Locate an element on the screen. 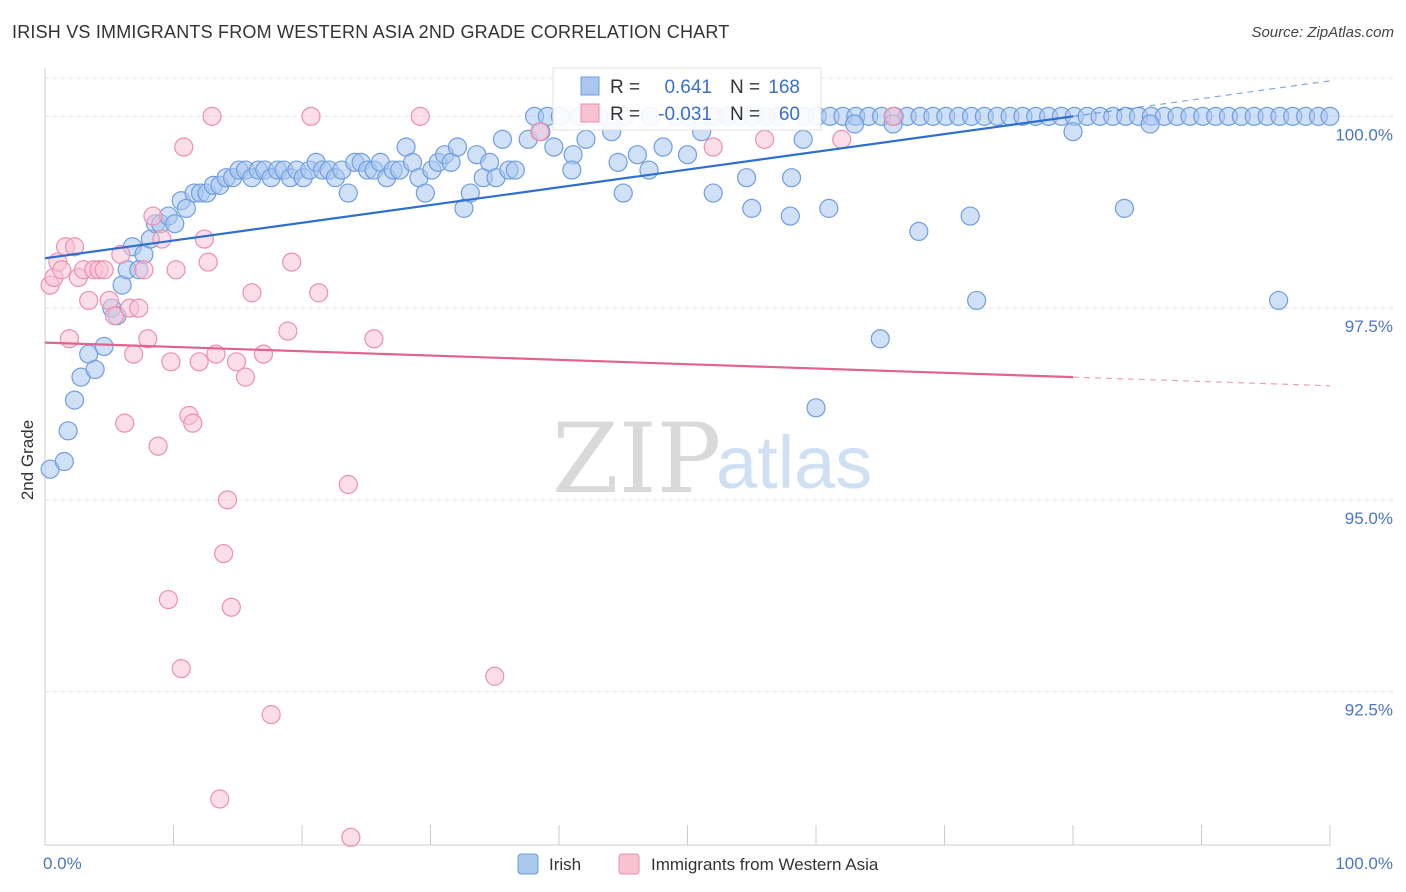 This screenshot has height=892, width=1406. stats-n-label-western-asia: N = is located at coordinates (745, 114).